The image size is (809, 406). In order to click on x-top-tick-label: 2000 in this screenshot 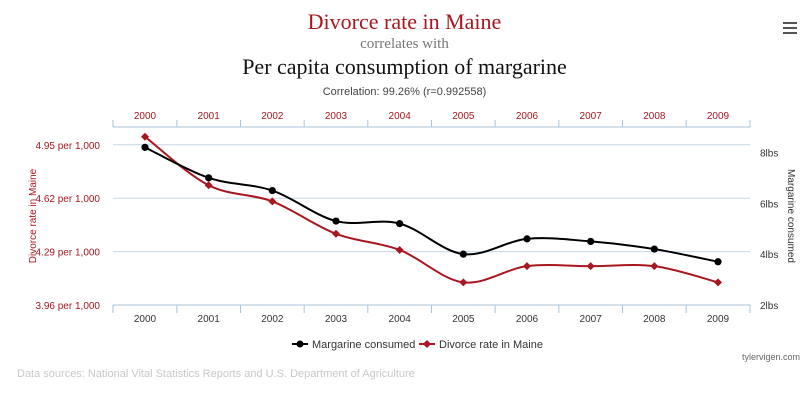, I will do `click(145, 116)`.